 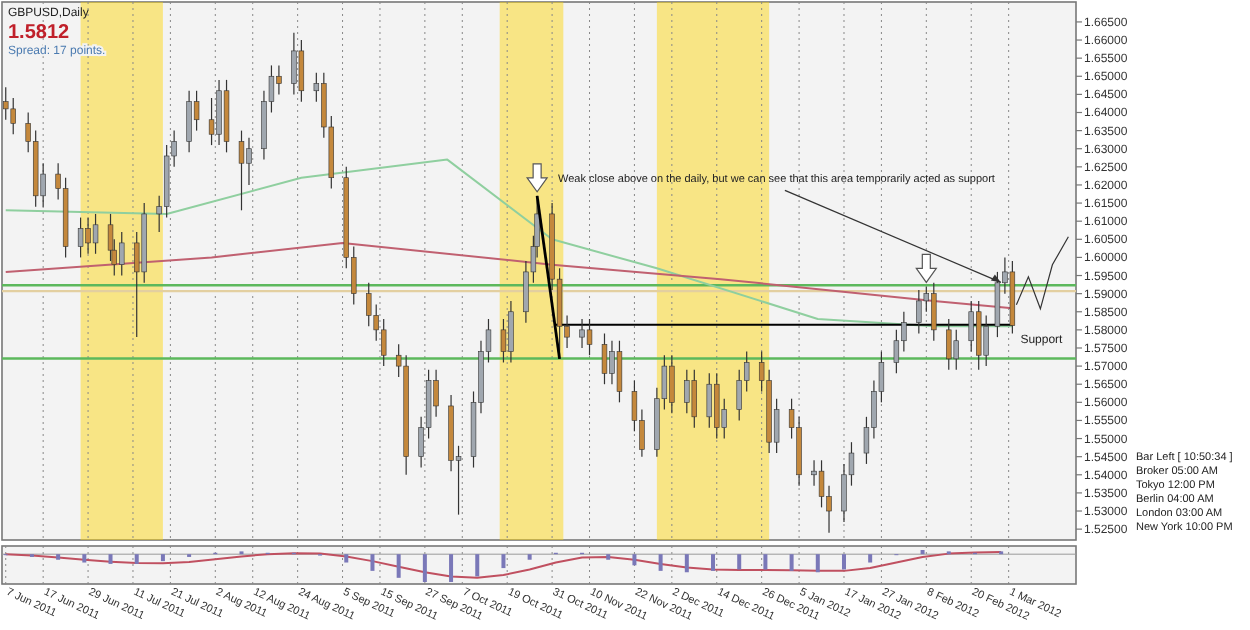 I want to click on text: 1.5812, so click(x=39, y=33).